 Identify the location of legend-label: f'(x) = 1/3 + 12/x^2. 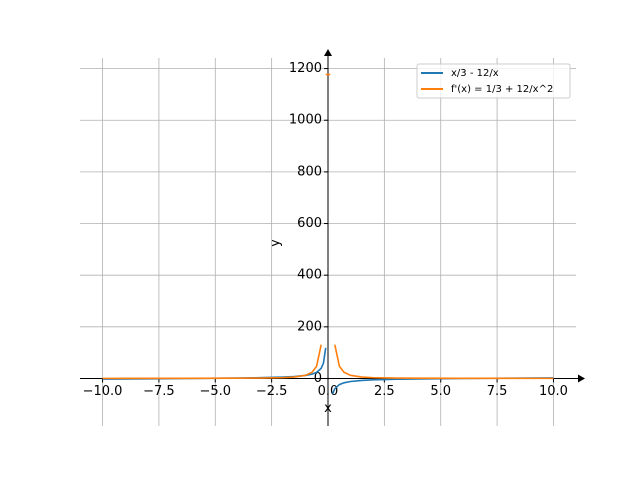
(502, 89).